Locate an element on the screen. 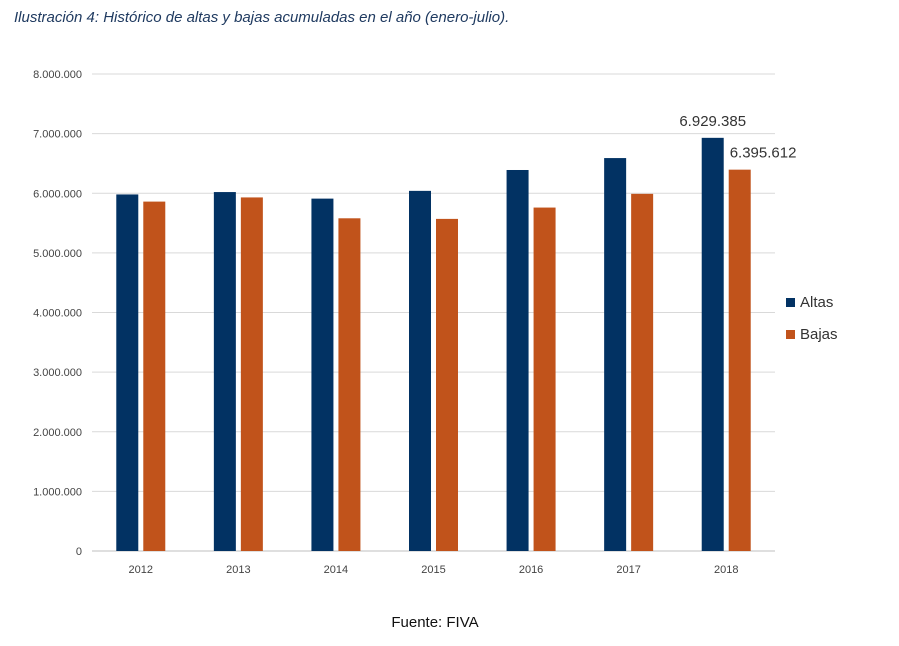 The image size is (899, 646). y-tick-label: 0 is located at coordinates (79, 552).